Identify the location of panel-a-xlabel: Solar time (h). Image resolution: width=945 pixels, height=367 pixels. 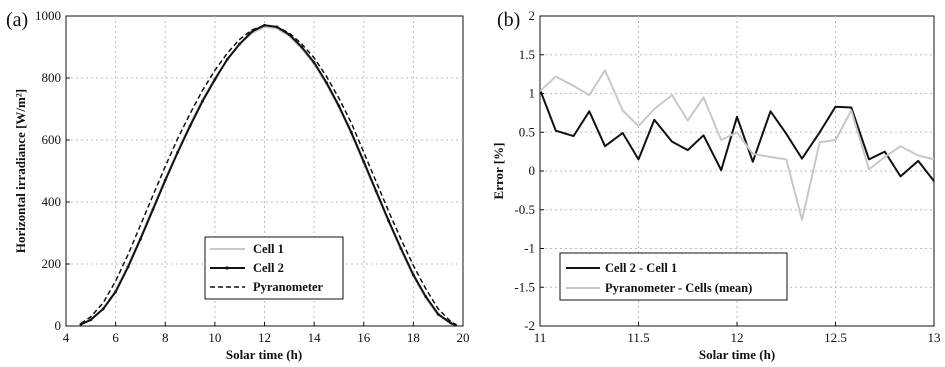
(264, 354).